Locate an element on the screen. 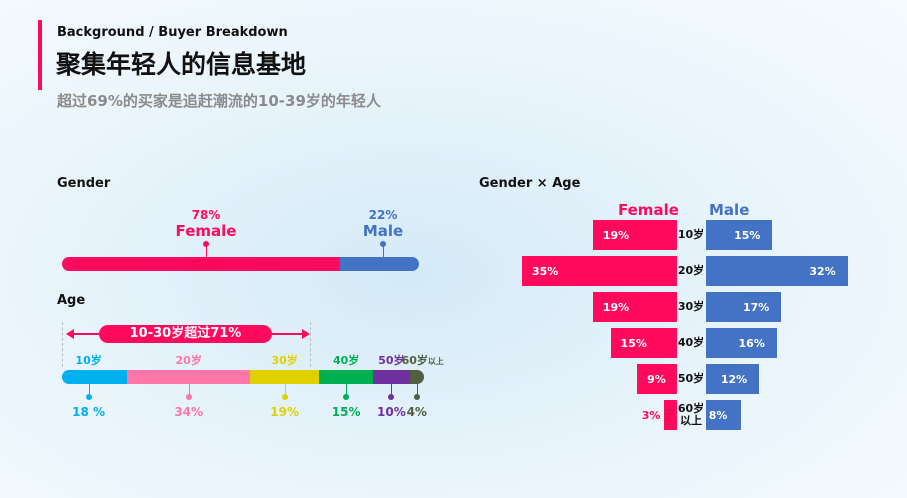 Image resolution: width=907 pixels, height=498 pixels. female-bar-label: 35% is located at coordinates (545, 271).